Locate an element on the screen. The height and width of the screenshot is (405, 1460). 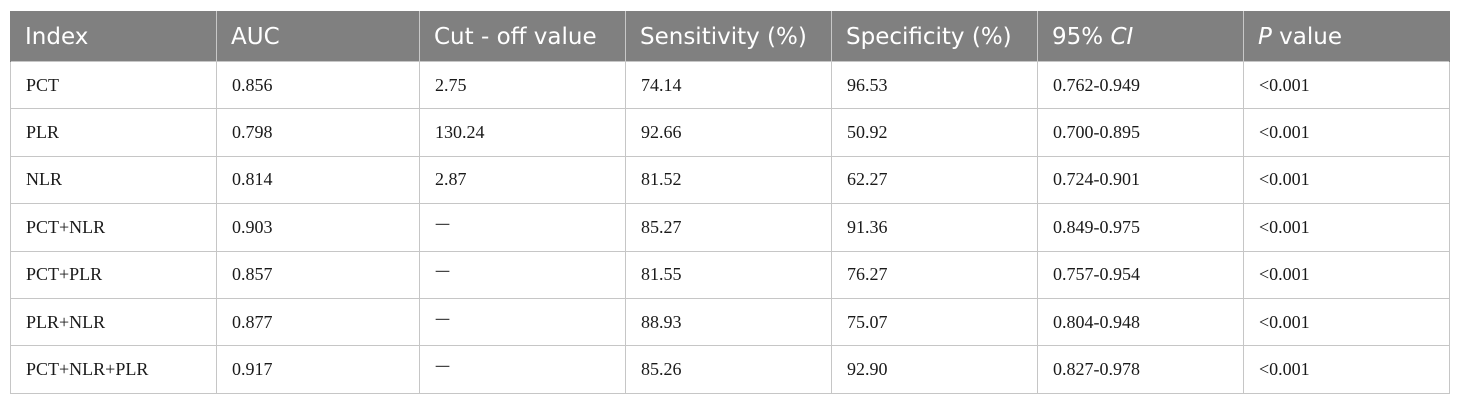
cell-sensitivity: 92.66 is located at coordinates (728, 132).